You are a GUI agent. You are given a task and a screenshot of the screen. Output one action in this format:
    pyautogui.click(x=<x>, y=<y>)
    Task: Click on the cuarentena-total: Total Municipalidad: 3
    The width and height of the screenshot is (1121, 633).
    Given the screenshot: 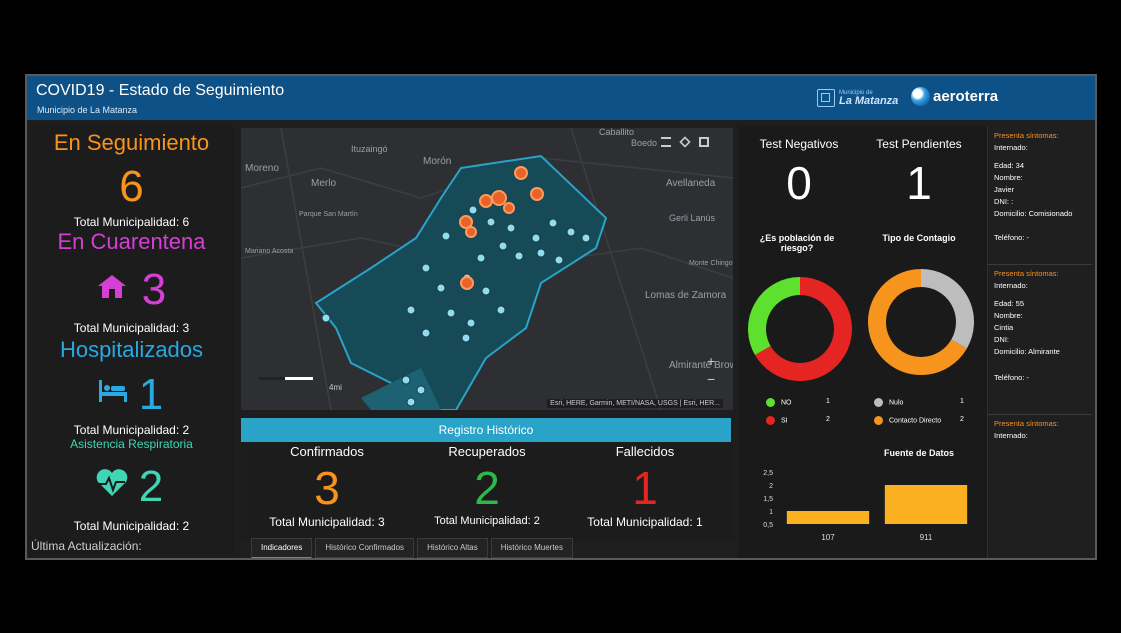 What is the action you would take?
    pyautogui.click(x=131, y=328)
    